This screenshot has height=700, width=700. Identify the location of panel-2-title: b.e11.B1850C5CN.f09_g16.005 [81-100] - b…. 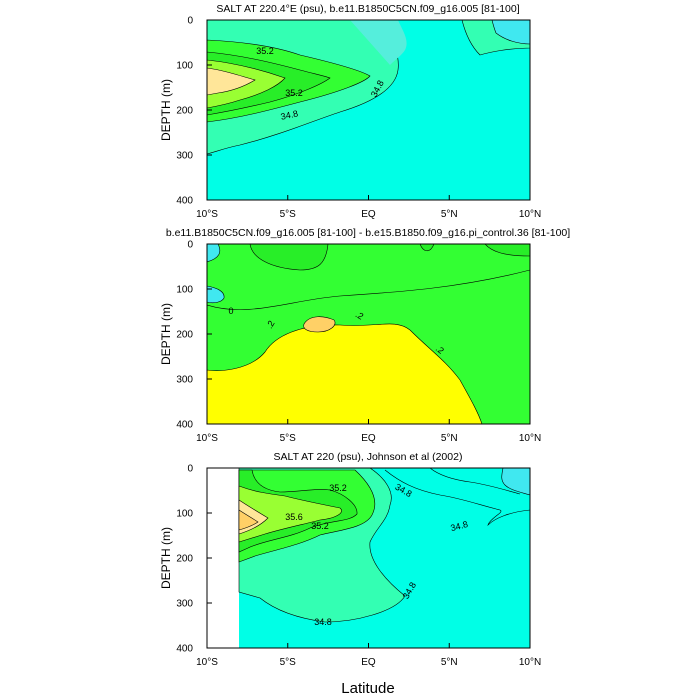
(368, 233).